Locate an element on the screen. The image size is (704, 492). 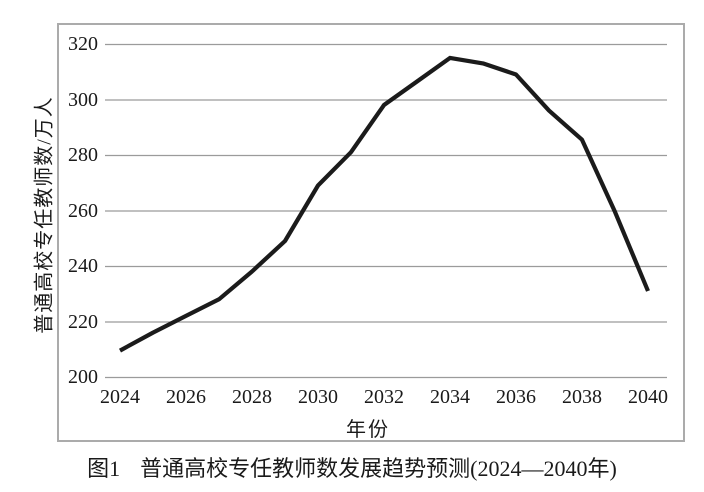
y-tick-label-200: 200 is located at coordinates (83, 377).